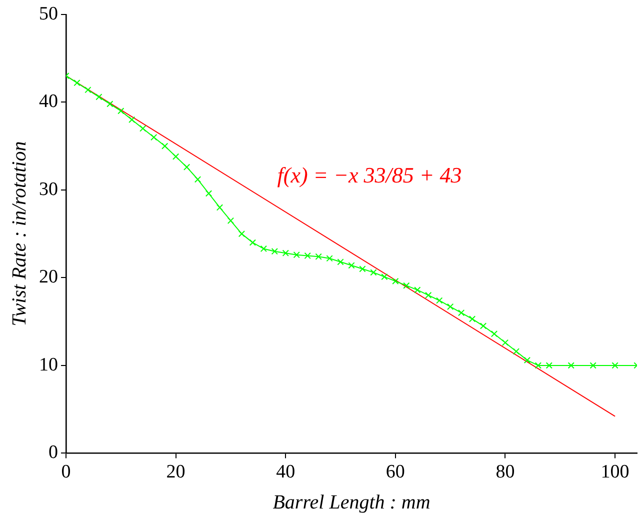 Image resolution: width=642 pixels, height=523 pixels. Describe the element at coordinates (48, 101) in the screenshot. I see `y-tick-label: 40` at that location.